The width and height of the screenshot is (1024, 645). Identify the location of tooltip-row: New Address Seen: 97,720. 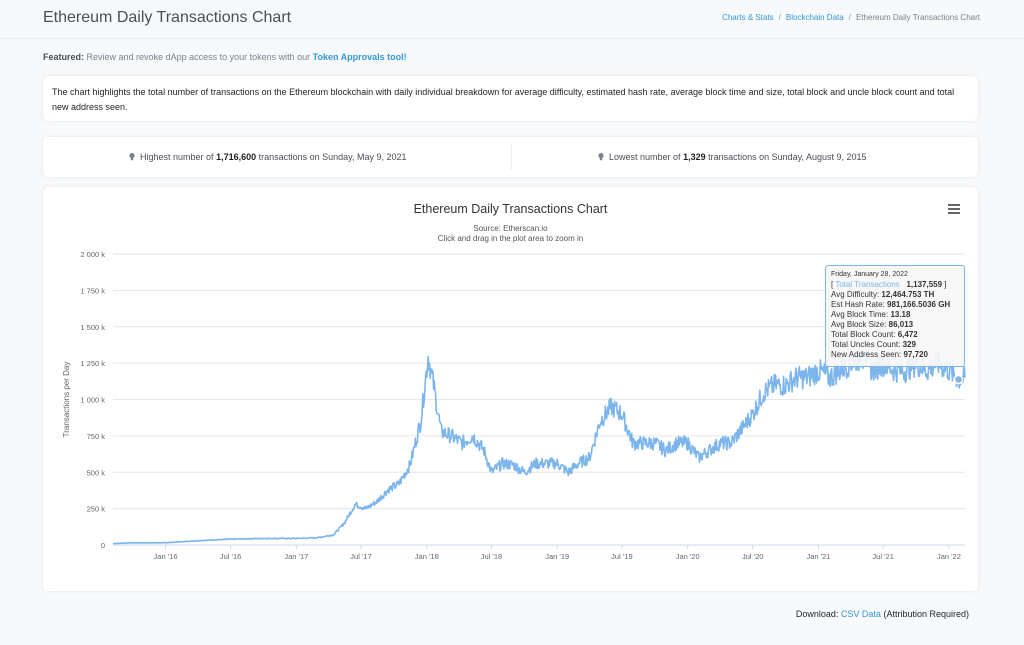
(895, 355).